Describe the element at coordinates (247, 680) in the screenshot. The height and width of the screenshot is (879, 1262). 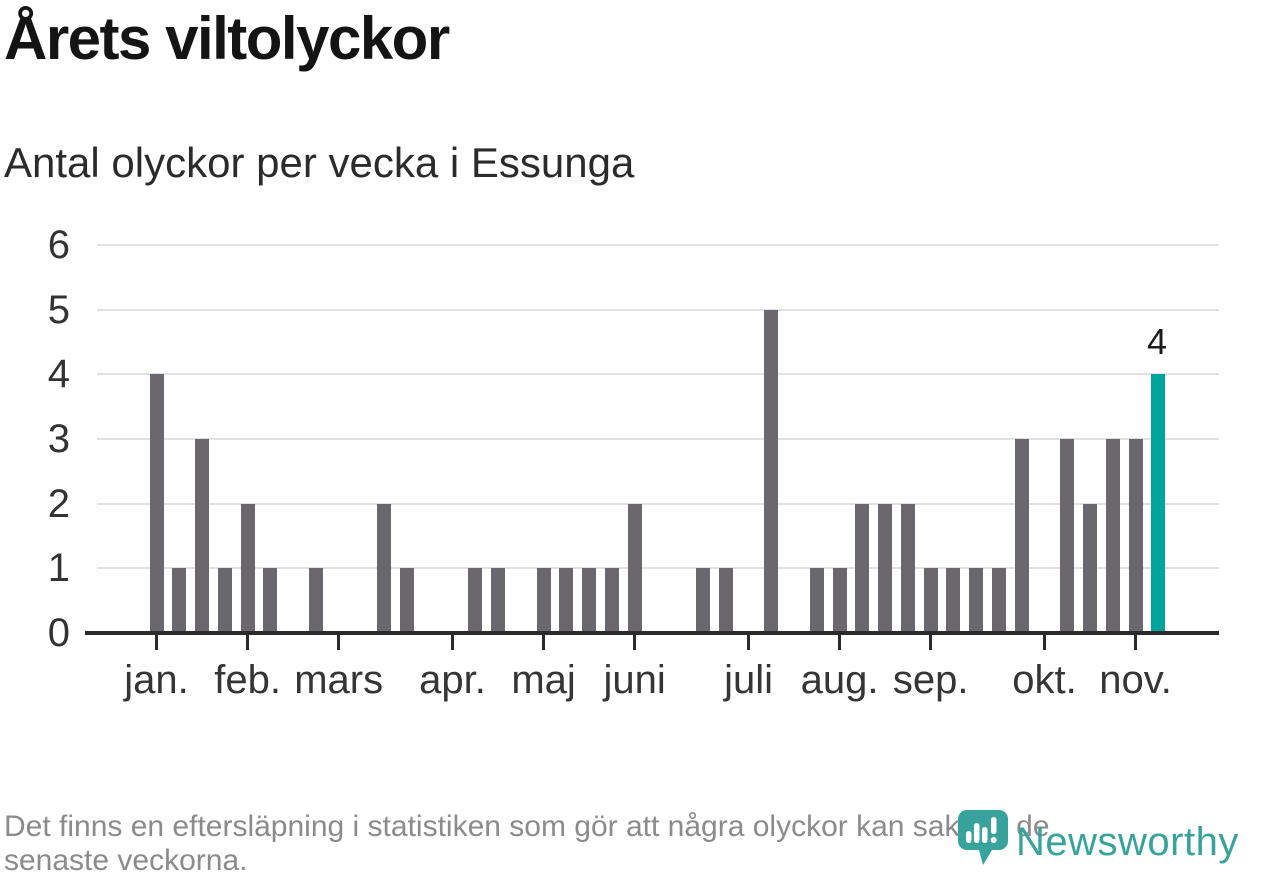
I see `month-label: feb.` at that location.